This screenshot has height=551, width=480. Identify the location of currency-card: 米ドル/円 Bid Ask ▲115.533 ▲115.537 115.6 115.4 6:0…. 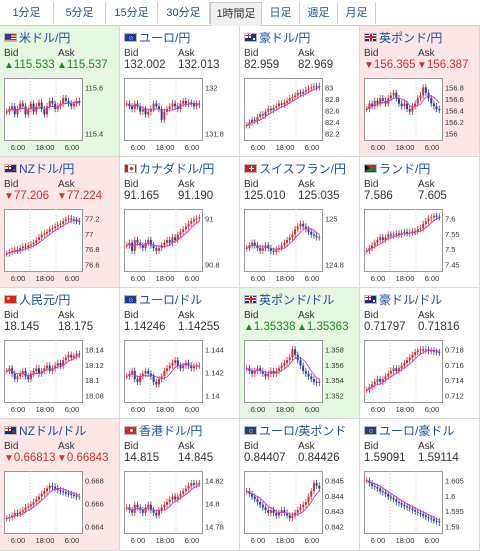
(60, 91).